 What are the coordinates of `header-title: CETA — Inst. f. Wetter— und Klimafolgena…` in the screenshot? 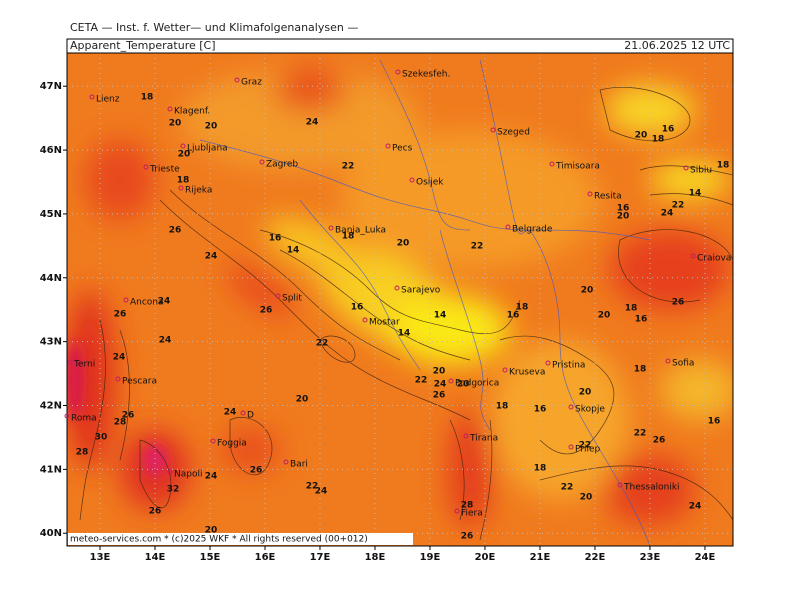 It's located at (214, 27).